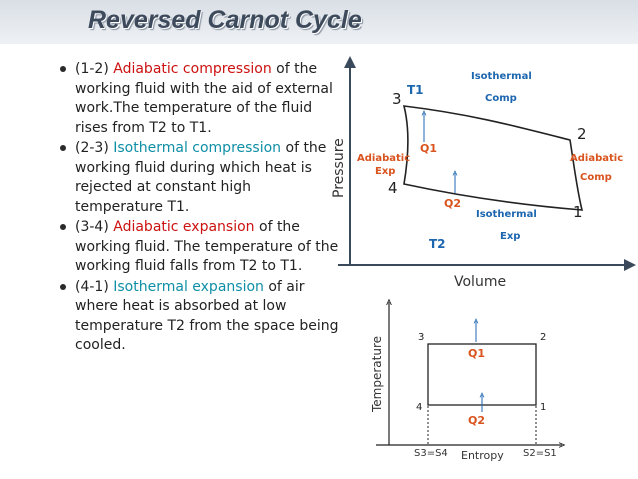 The width and height of the screenshot is (638, 479). What do you see at coordinates (543, 407) in the screenshot?
I see `ts-point-1: 1` at bounding box center [543, 407].